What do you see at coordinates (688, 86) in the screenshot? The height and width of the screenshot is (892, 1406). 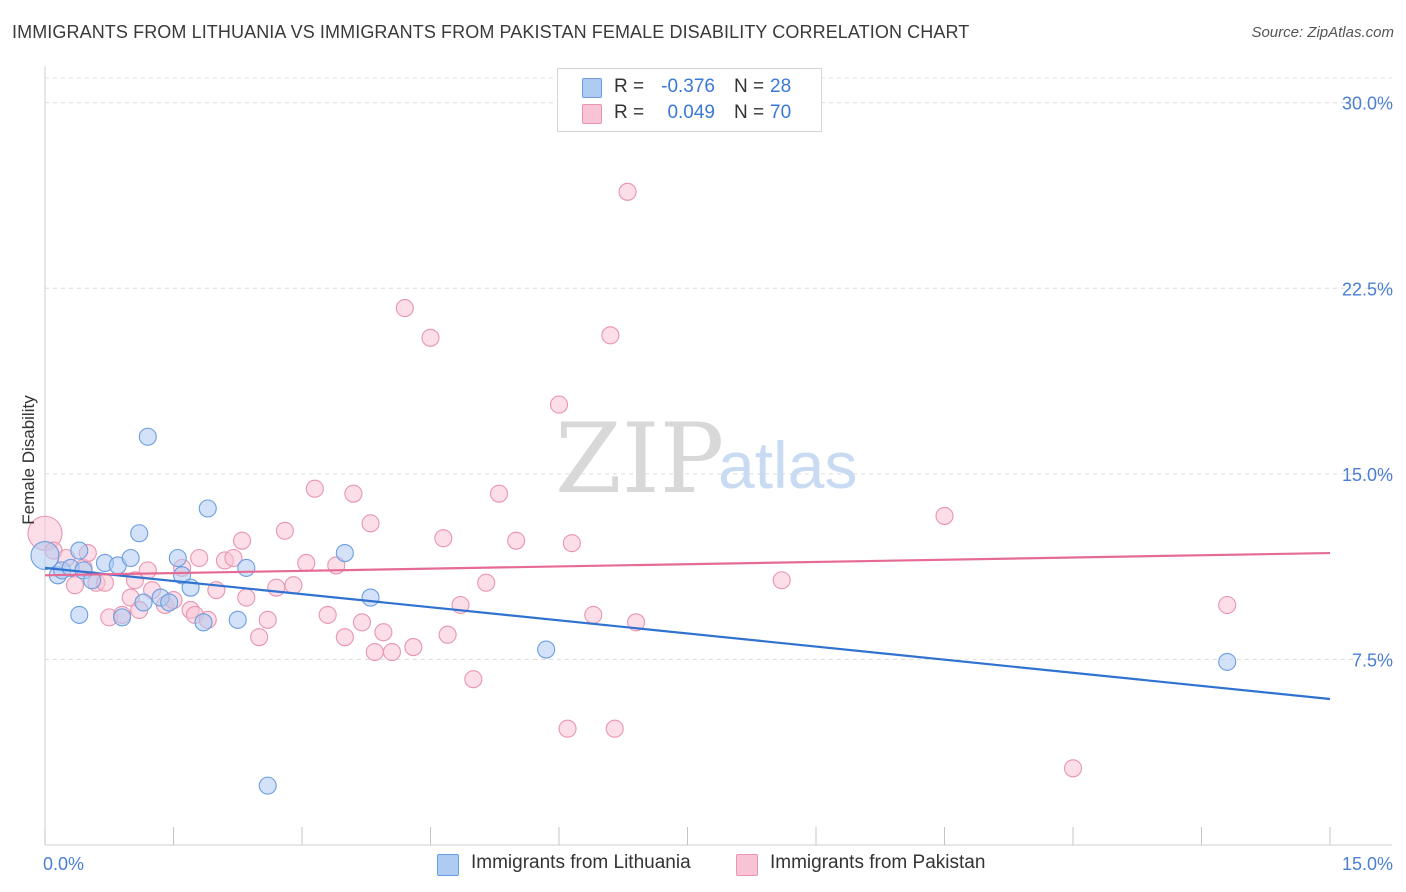 I see `legend-r-value: -0.376` at bounding box center [688, 86].